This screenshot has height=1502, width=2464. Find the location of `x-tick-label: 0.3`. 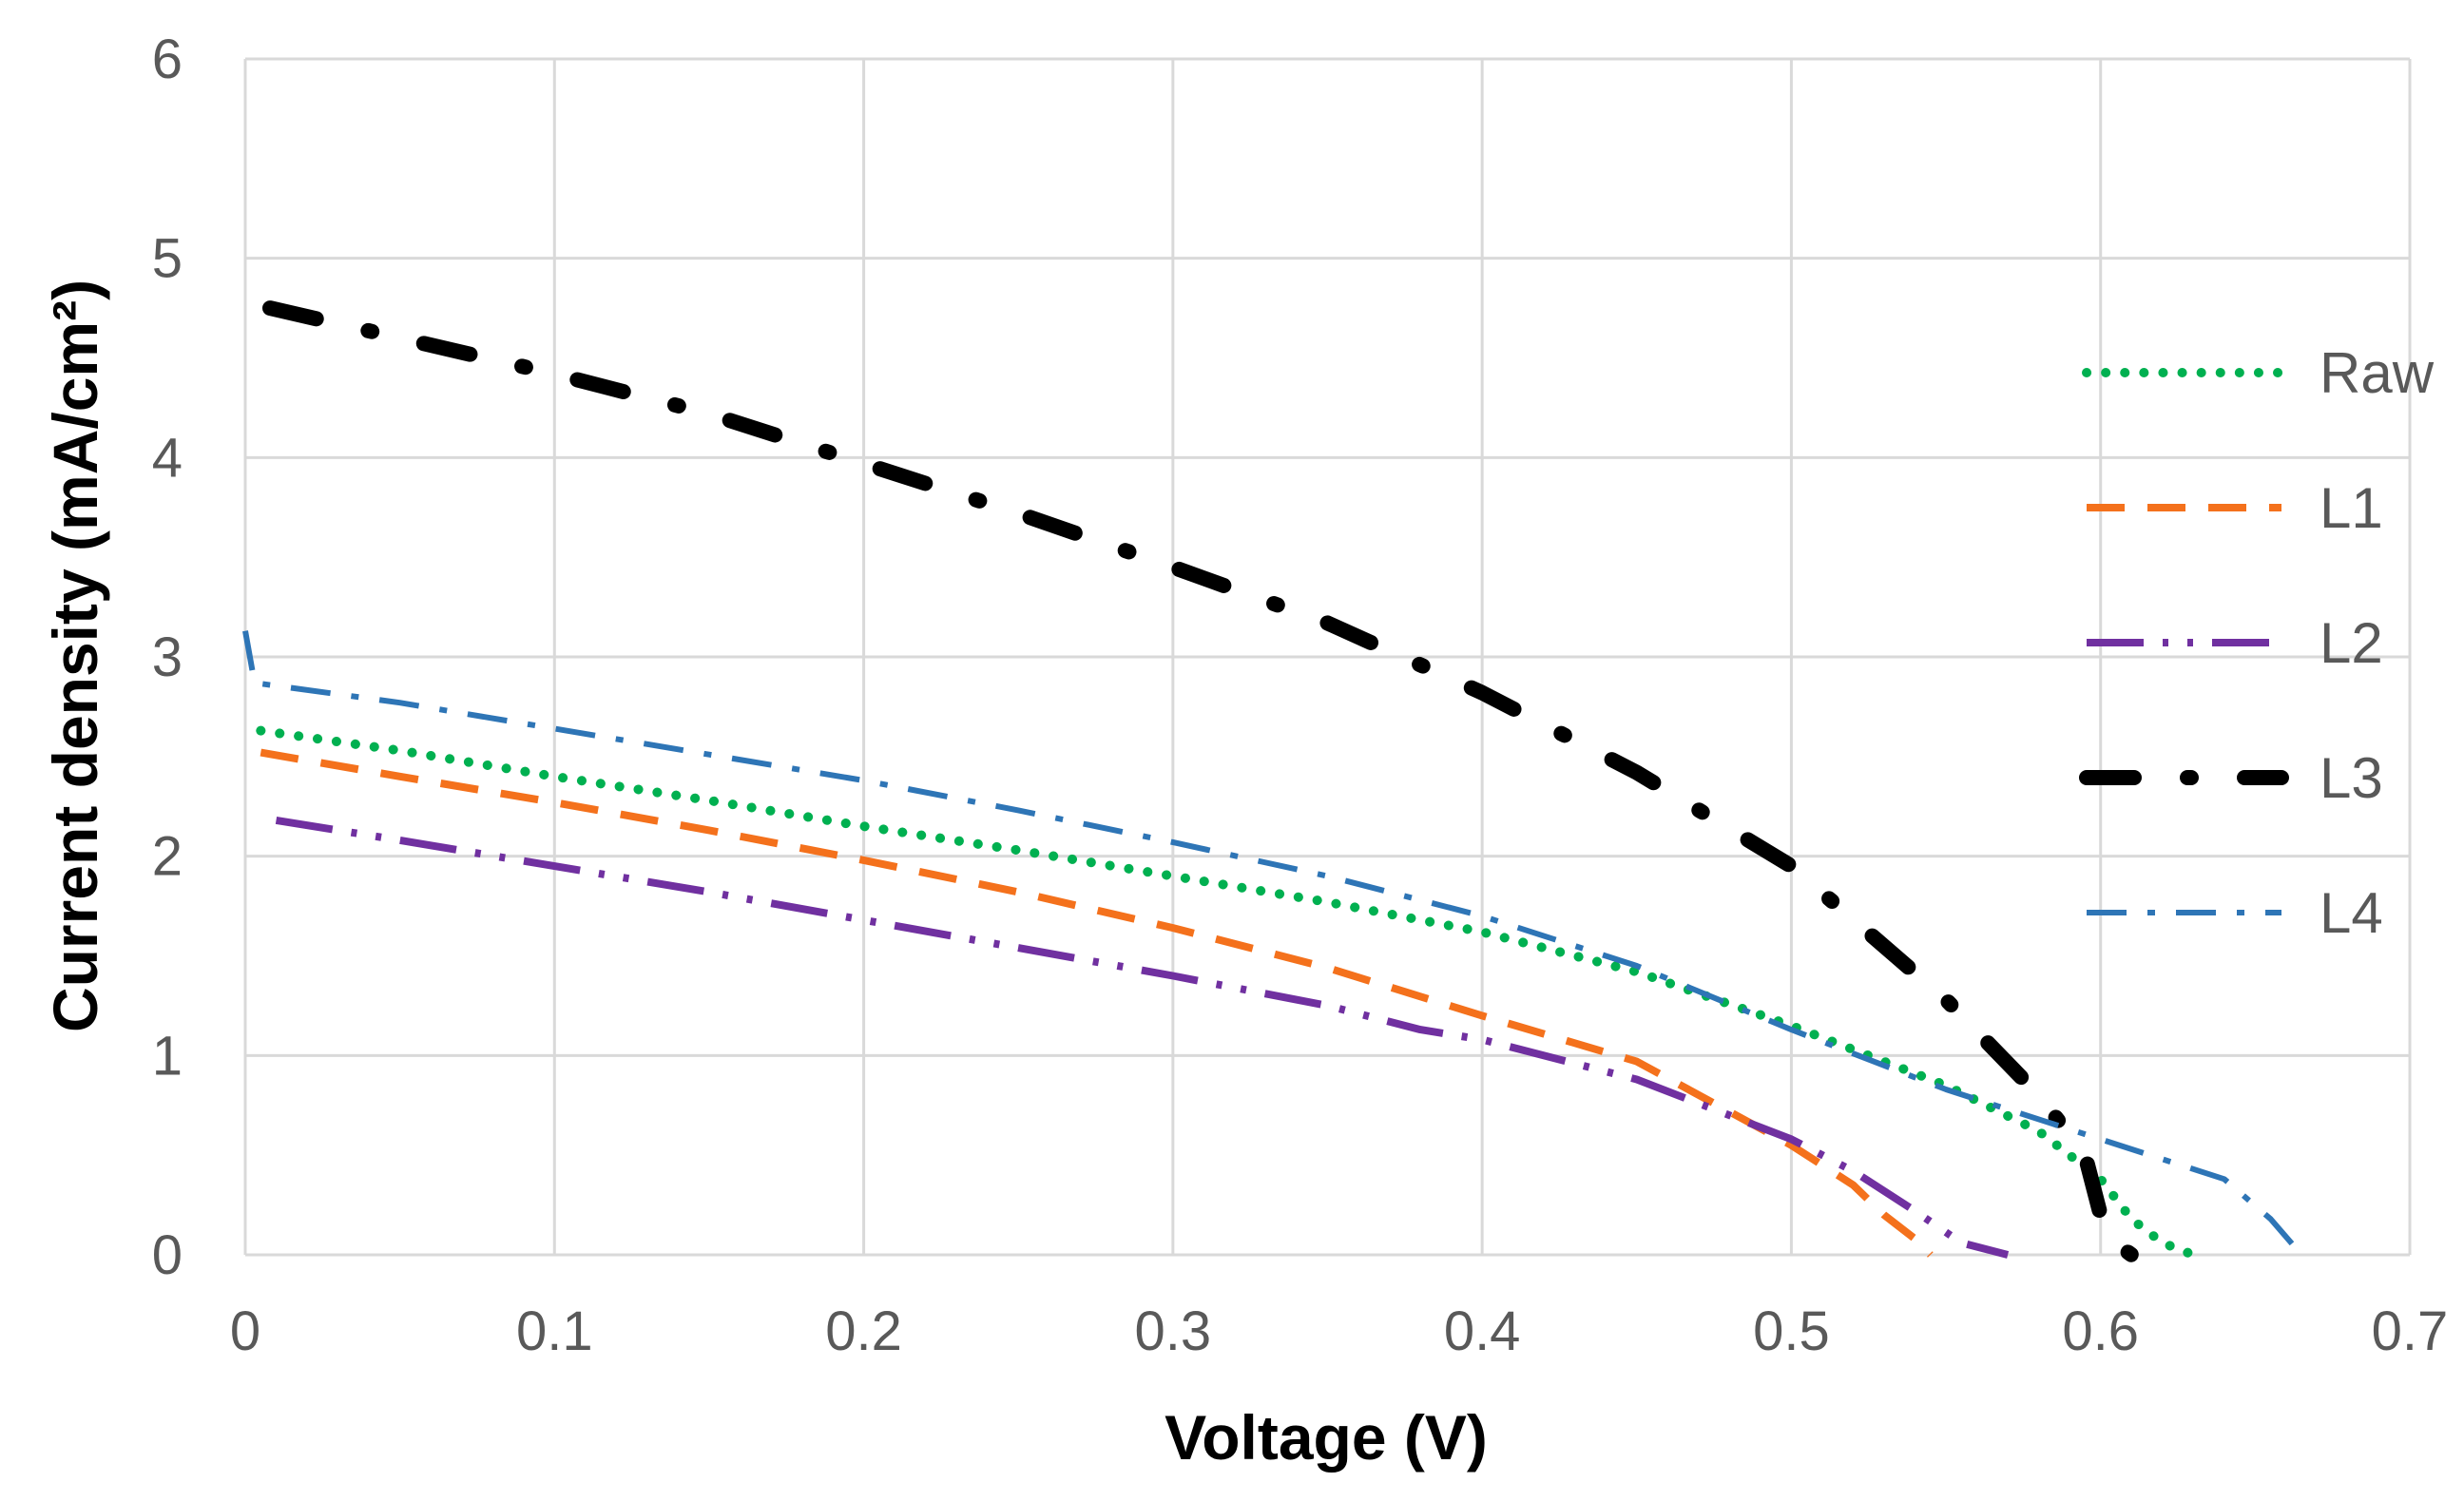

x-tick-label: 0.3 is located at coordinates (1174, 1331).